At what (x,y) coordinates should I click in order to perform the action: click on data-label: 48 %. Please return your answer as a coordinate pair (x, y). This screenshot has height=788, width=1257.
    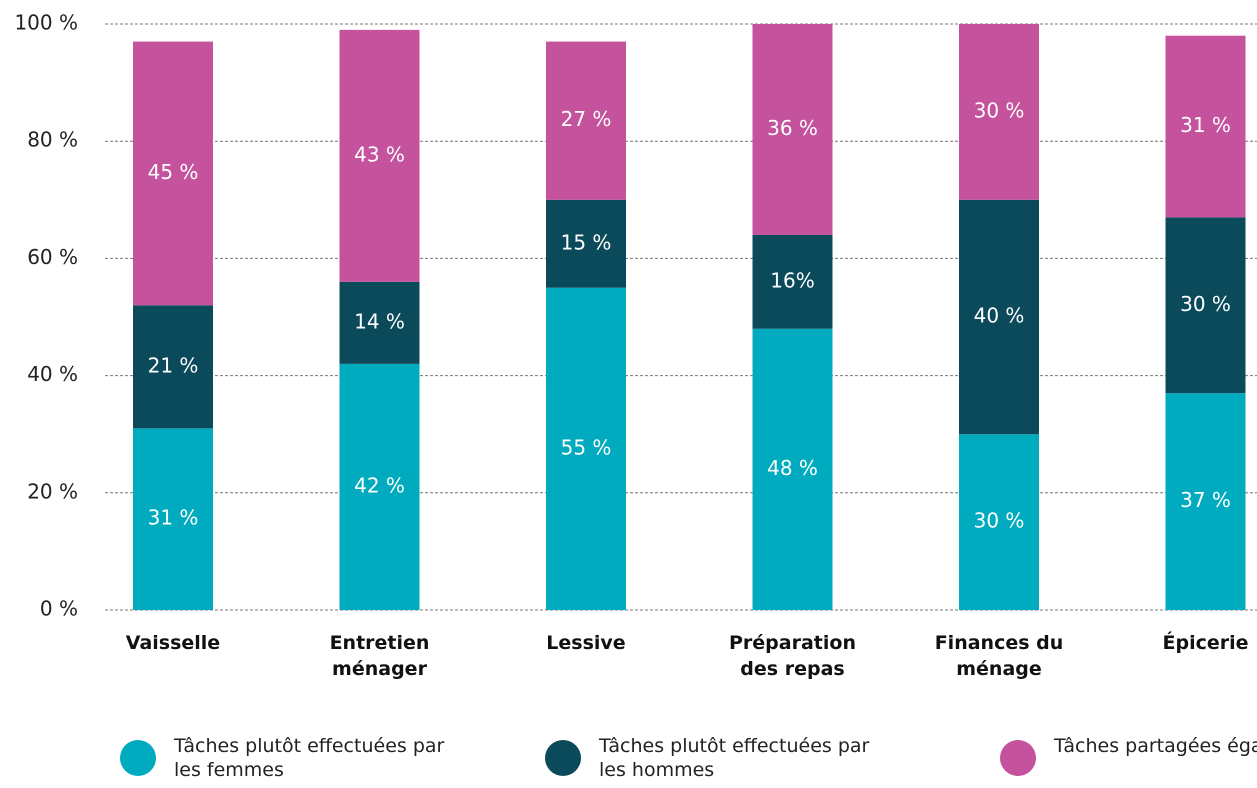
    Looking at the image, I should click on (792, 468).